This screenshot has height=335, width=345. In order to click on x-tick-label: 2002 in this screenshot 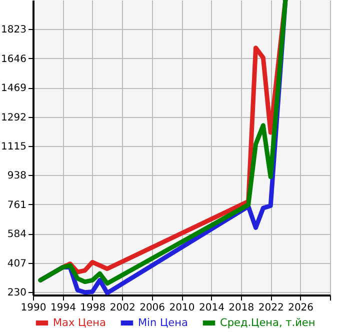, I will do `click(123, 308)`.